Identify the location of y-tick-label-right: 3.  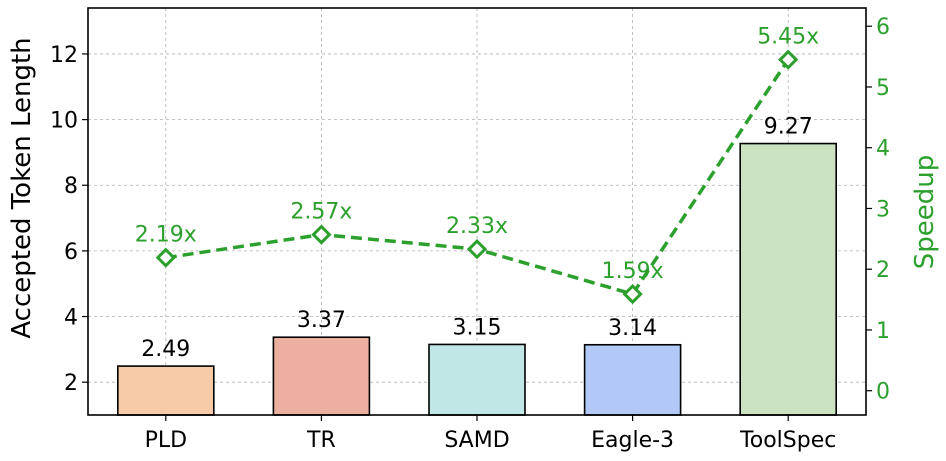
(883, 209).